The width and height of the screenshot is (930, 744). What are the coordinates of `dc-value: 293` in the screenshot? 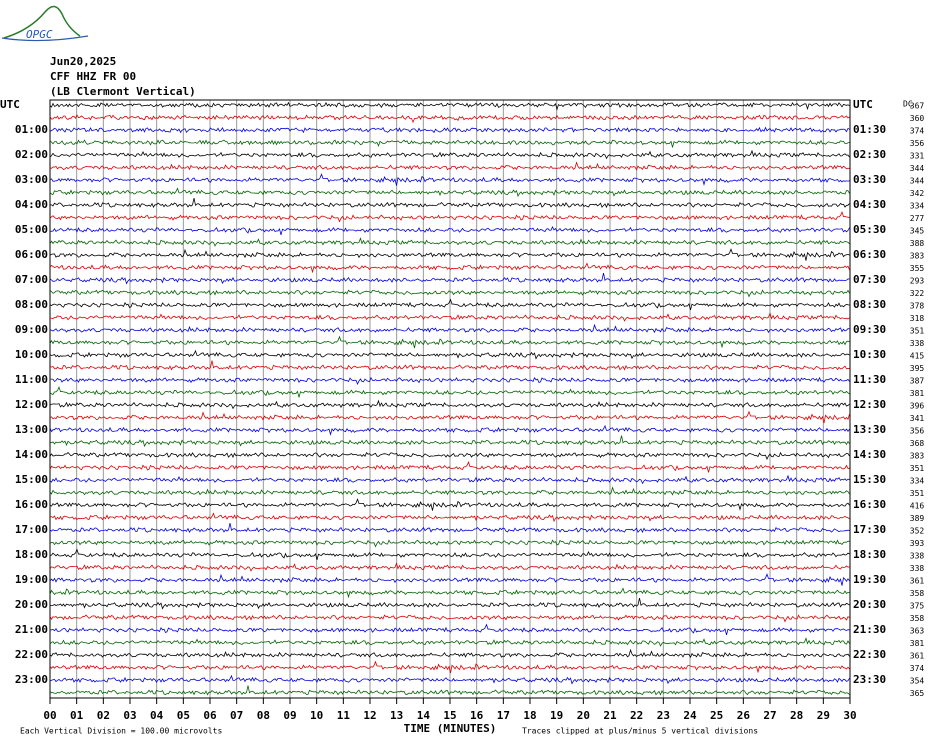 It's located at (917, 281).